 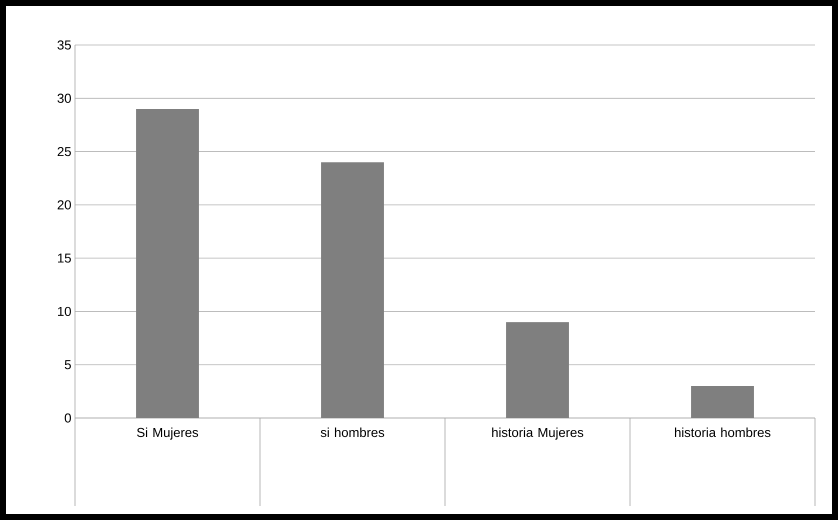 What do you see at coordinates (64, 151) in the screenshot?
I see `y-tick-label: 25` at bounding box center [64, 151].